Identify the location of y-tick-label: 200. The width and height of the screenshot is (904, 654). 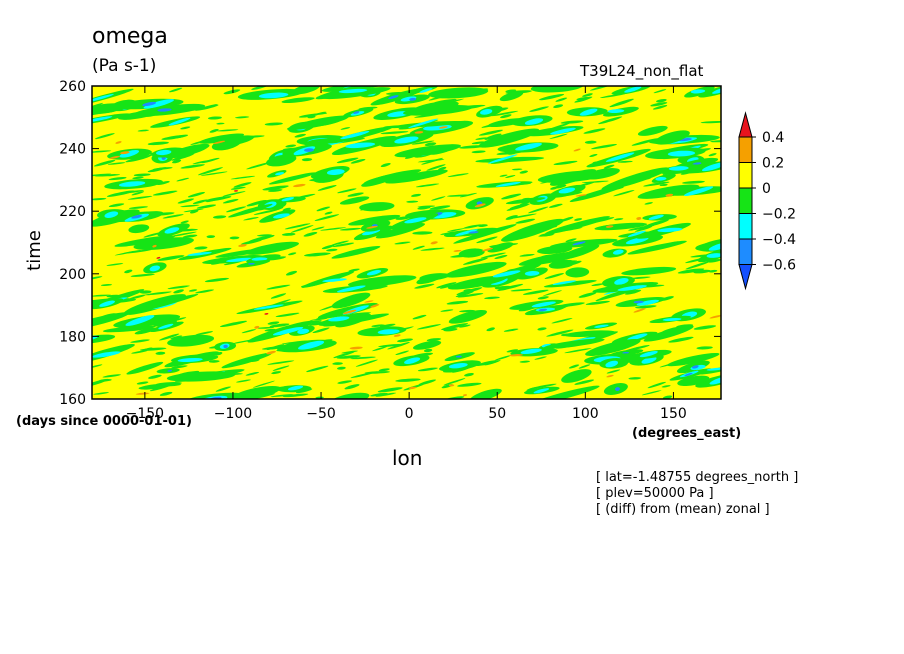
(72, 275).